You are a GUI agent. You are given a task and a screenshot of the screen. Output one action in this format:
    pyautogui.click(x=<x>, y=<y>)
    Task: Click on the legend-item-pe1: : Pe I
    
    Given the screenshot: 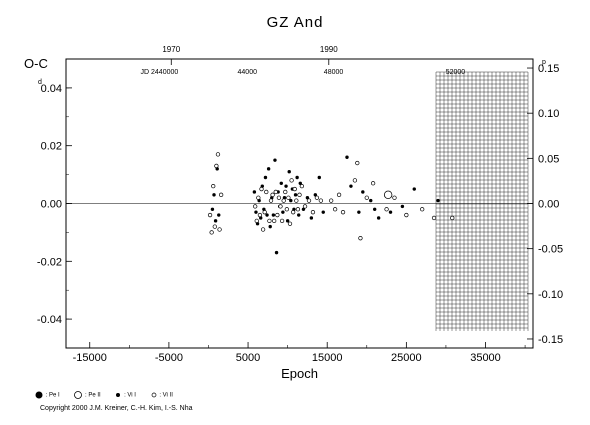 What is the action you would take?
    pyautogui.click(x=47, y=395)
    